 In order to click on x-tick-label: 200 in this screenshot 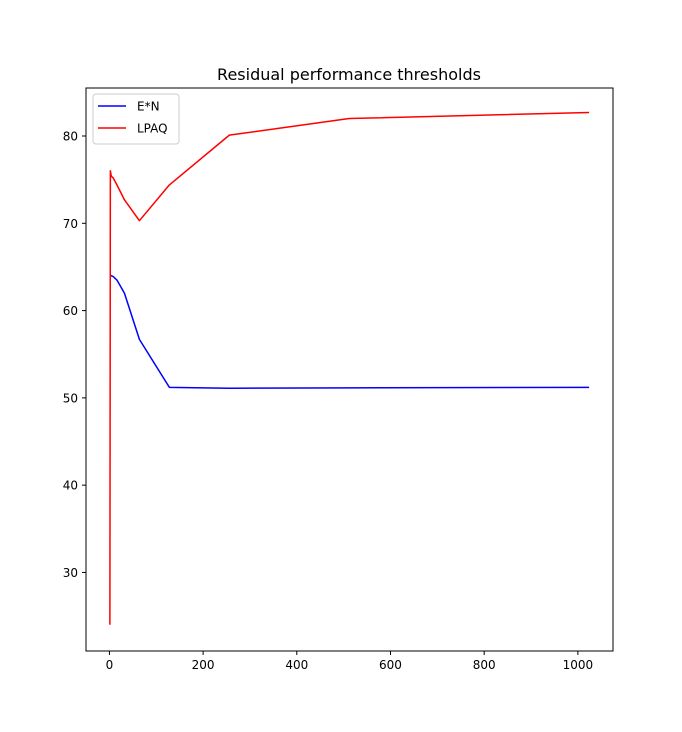, I will do `click(203, 665)`.